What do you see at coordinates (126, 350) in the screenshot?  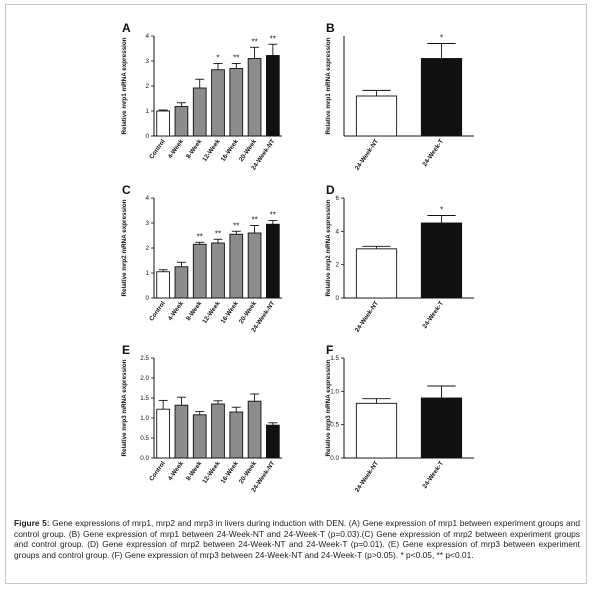 I see `panel-letter: E` at bounding box center [126, 350].